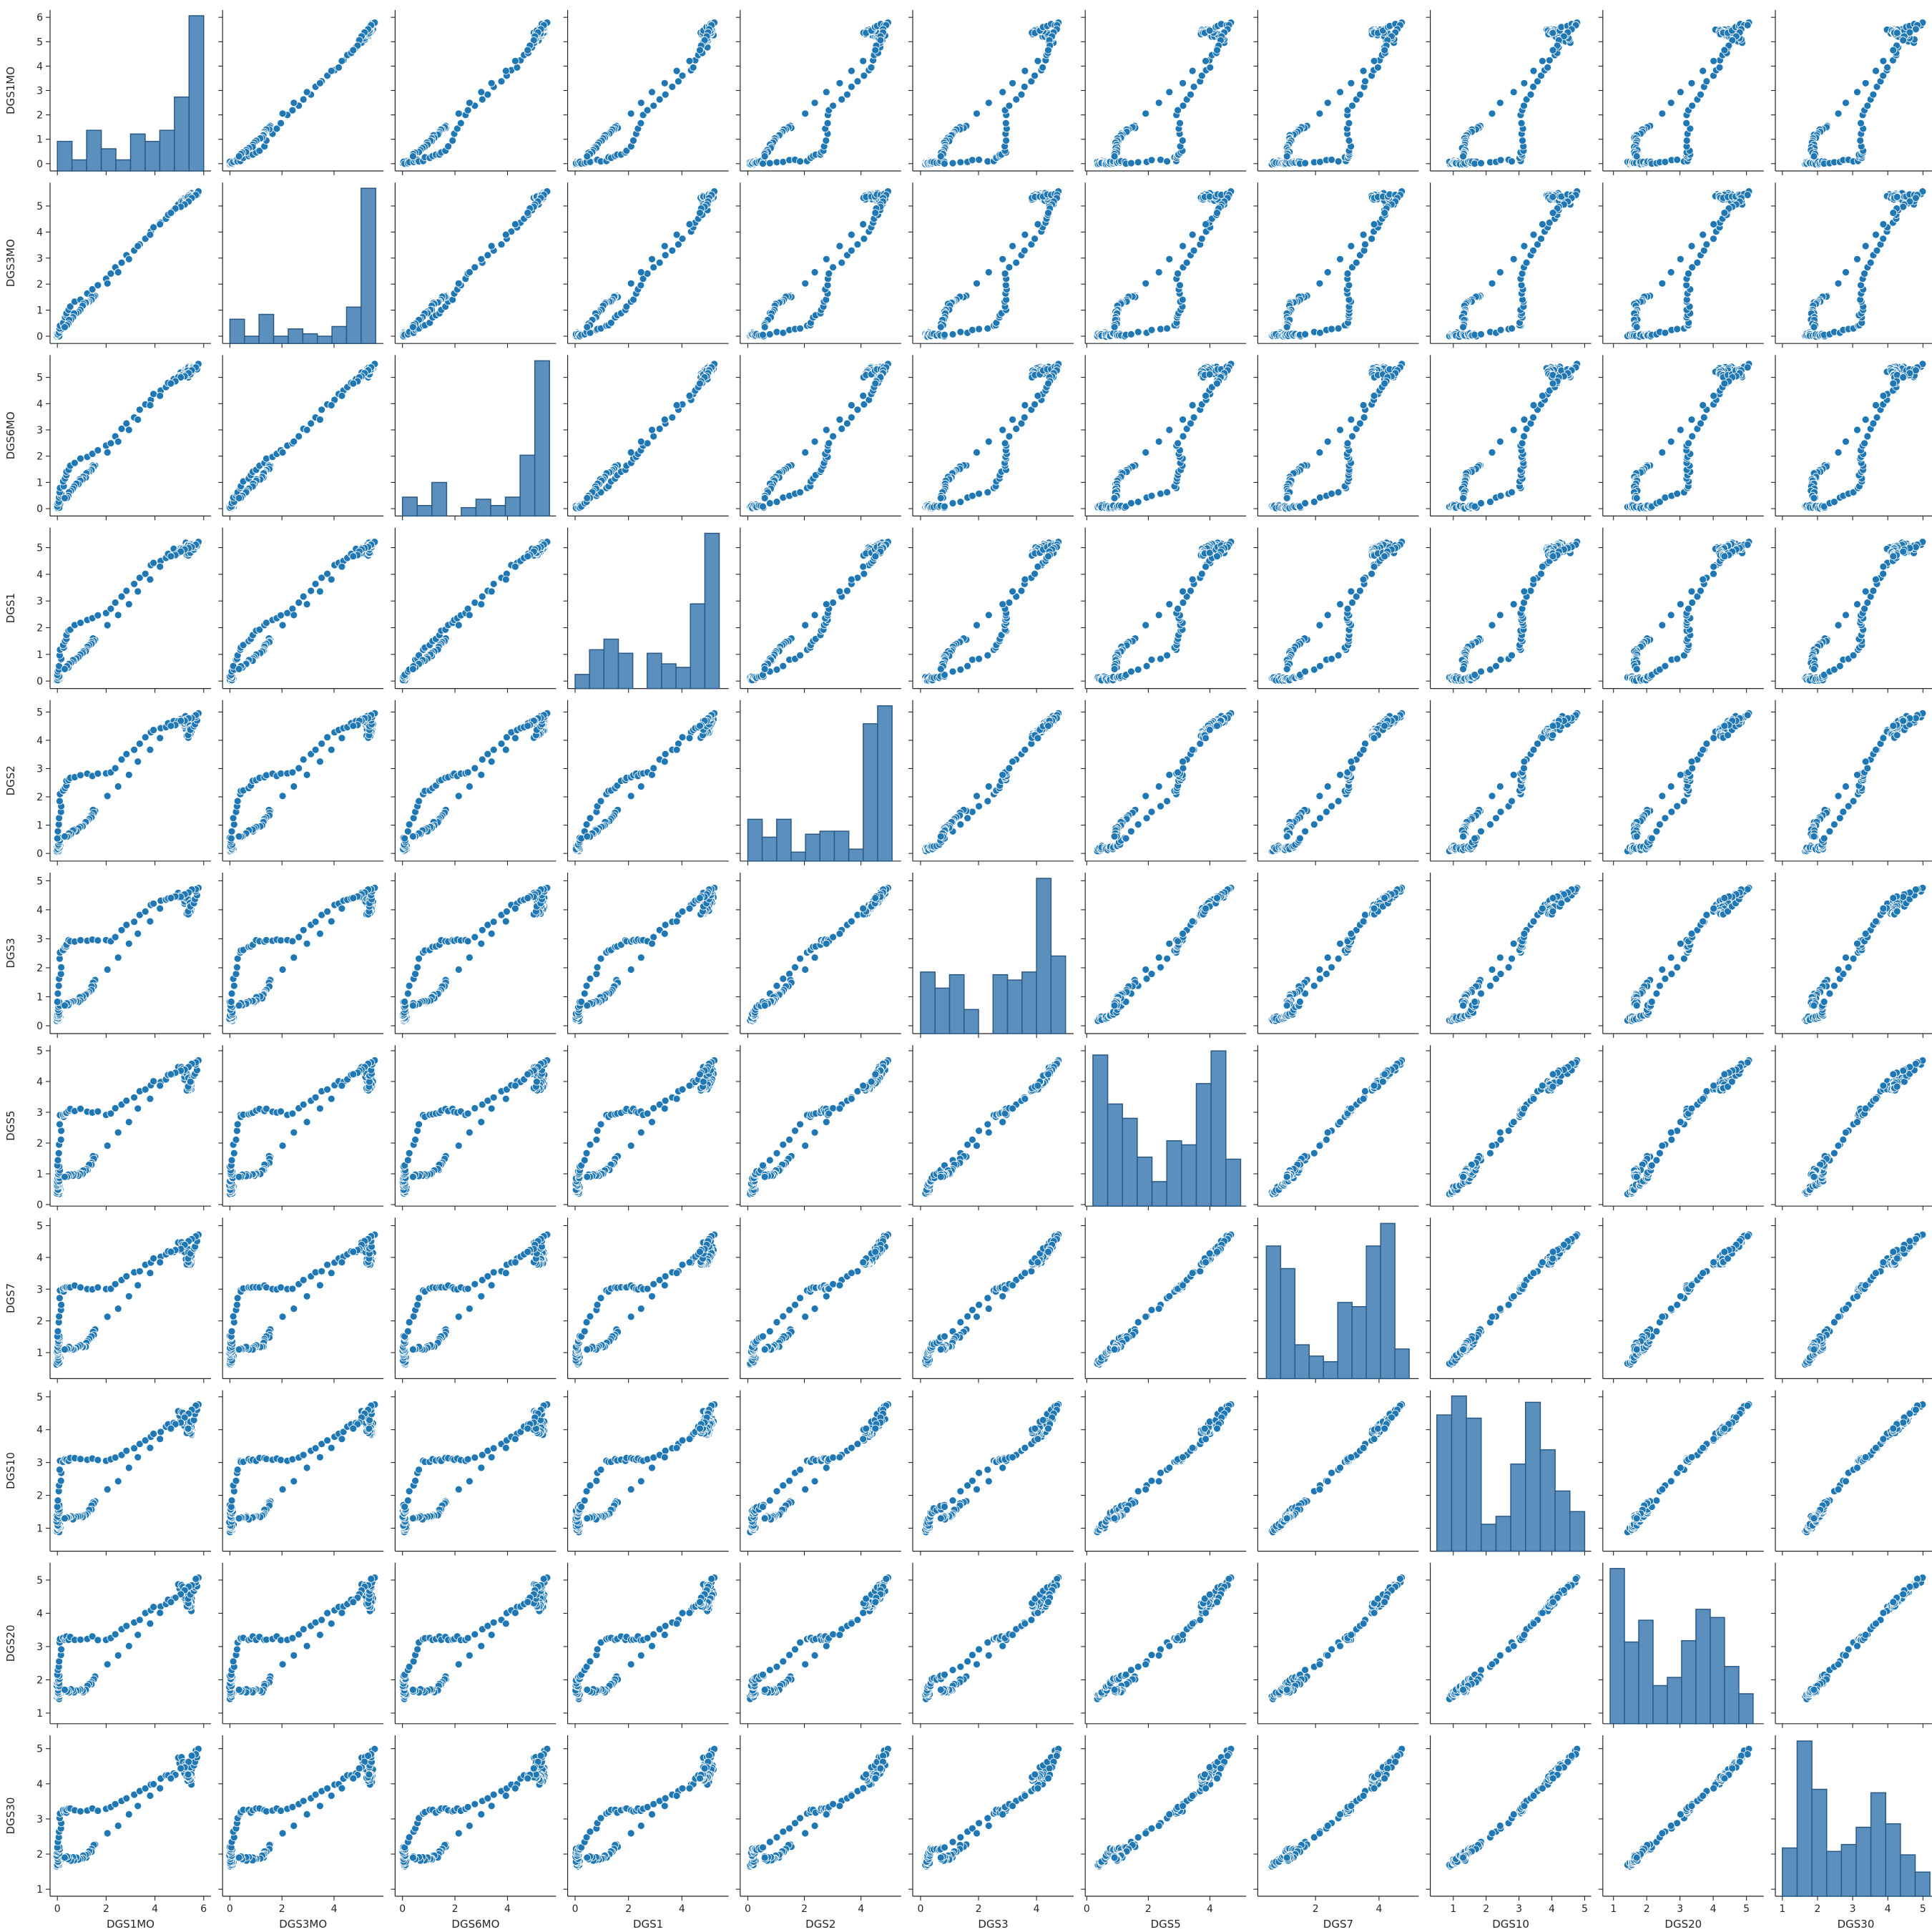 This screenshot has width=1932, height=1932. What do you see at coordinates (10, 90) in the screenshot?
I see `y-axis-label: DGS1MO` at bounding box center [10, 90].